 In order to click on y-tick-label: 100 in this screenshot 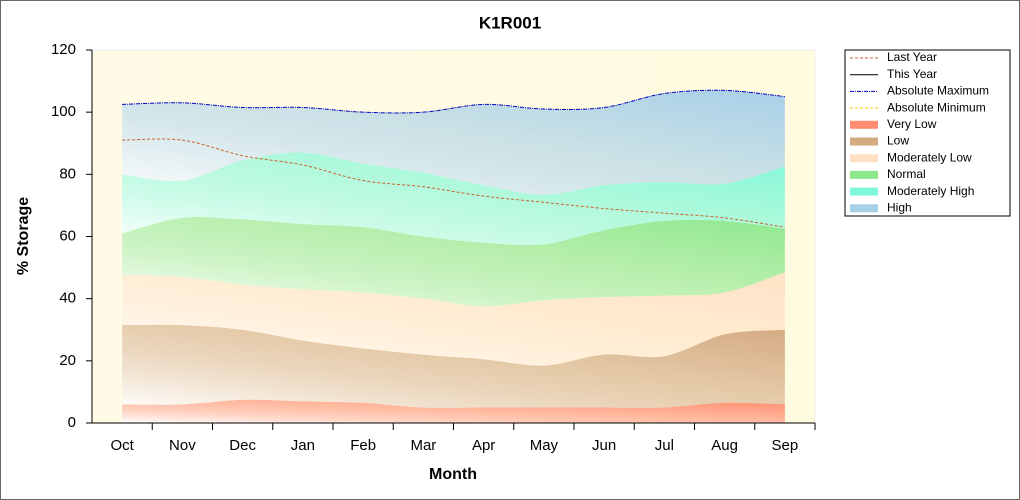, I will do `click(63, 111)`.